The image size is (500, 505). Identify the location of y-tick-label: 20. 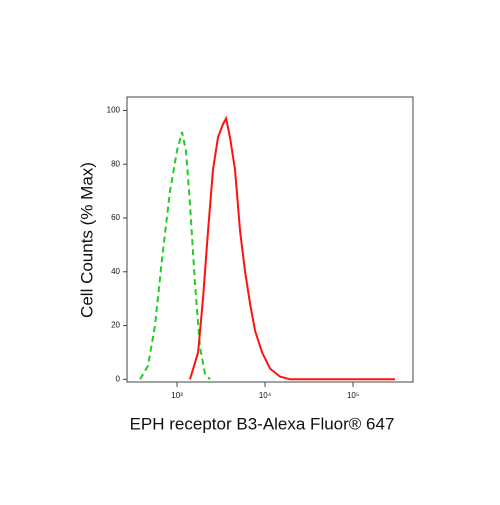
(115, 325).